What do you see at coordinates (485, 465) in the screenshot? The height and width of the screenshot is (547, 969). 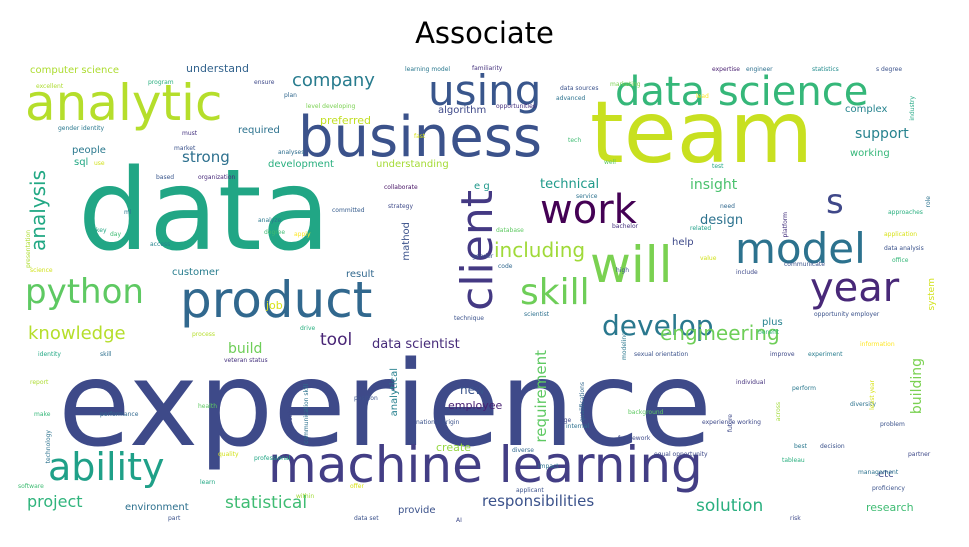 I see `word-machine-learning: machine learning` at bounding box center [485, 465].